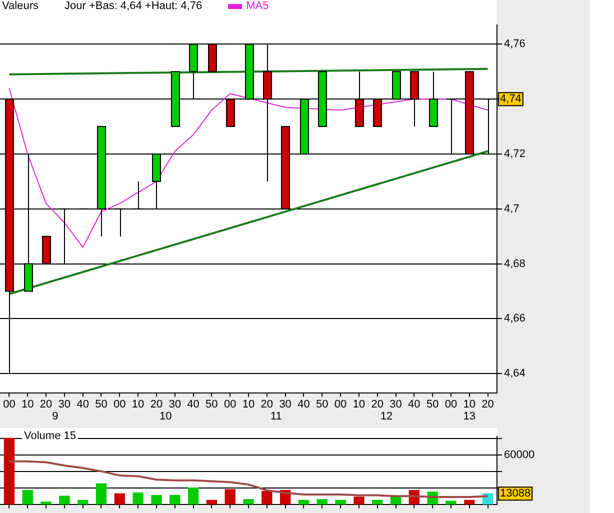 Image resolution: width=614 pixels, height=513 pixels. What do you see at coordinates (519, 454) in the screenshot?
I see `y-tick-label: 60000` at bounding box center [519, 454].